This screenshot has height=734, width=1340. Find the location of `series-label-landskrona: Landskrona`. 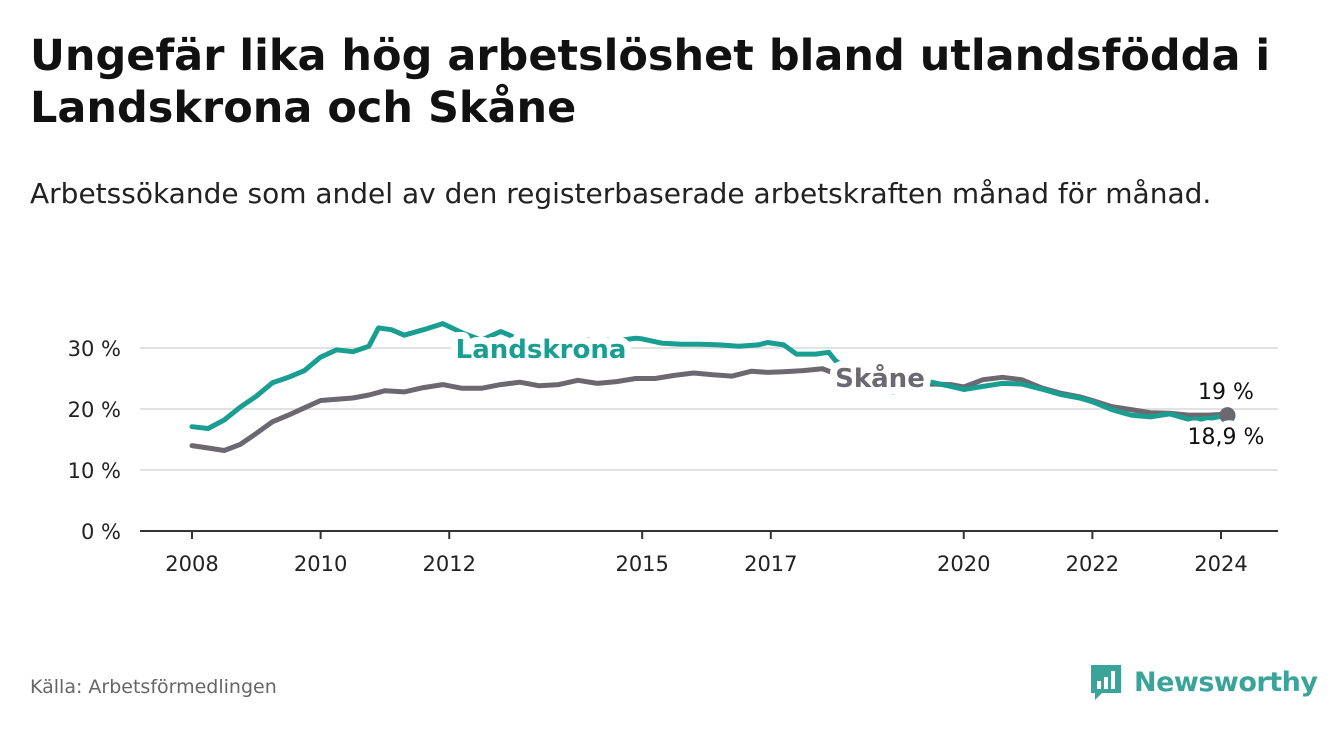

series-label-landskrona: Landskrona is located at coordinates (541, 350).